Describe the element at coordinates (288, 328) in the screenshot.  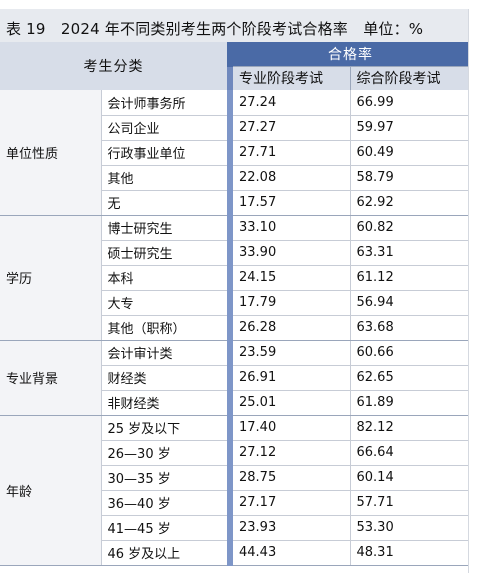
I see `professional-rate-cell: 26.28` at that location.